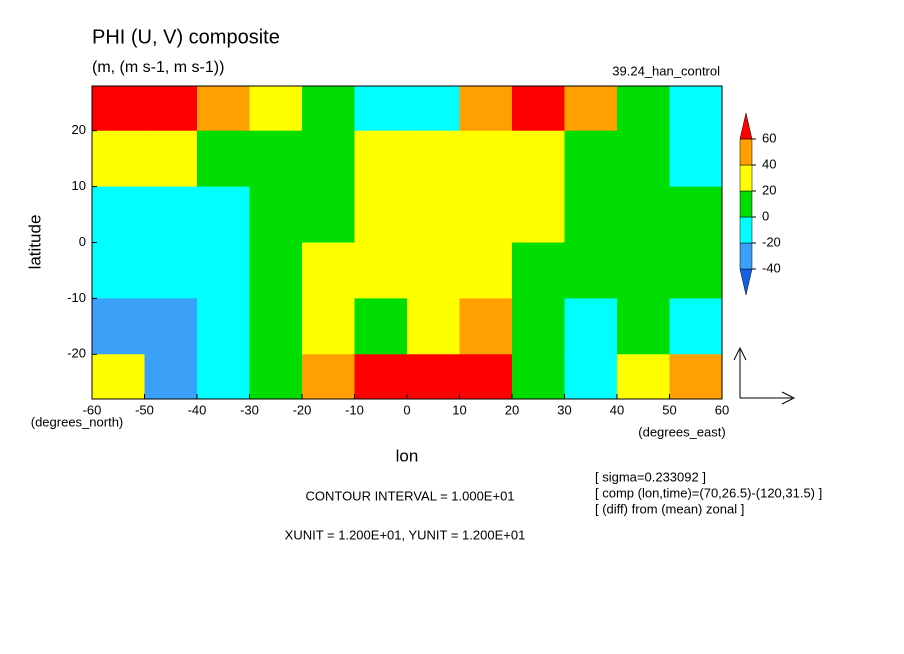 Image resolution: width=904 pixels, height=654 pixels. Describe the element at coordinates (769, 189) in the screenshot. I see `colorbar-label: 20` at that location.